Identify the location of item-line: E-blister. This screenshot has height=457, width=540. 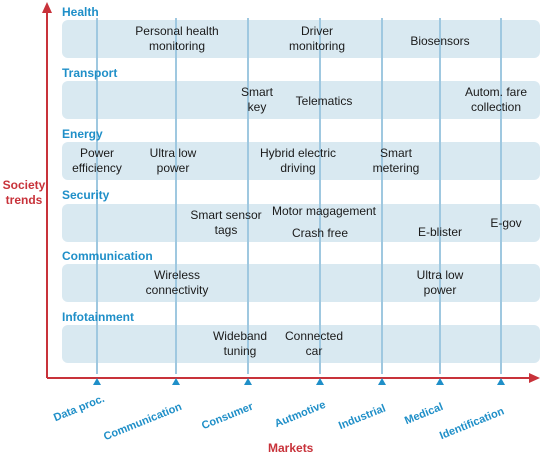
(440, 232).